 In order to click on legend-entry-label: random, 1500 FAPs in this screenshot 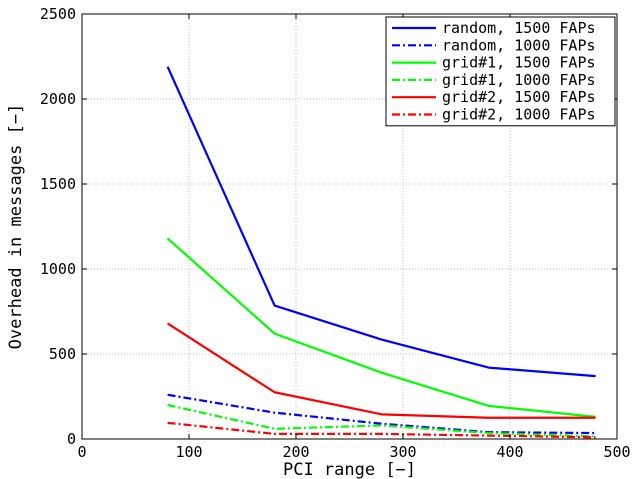, I will do `click(519, 28)`.